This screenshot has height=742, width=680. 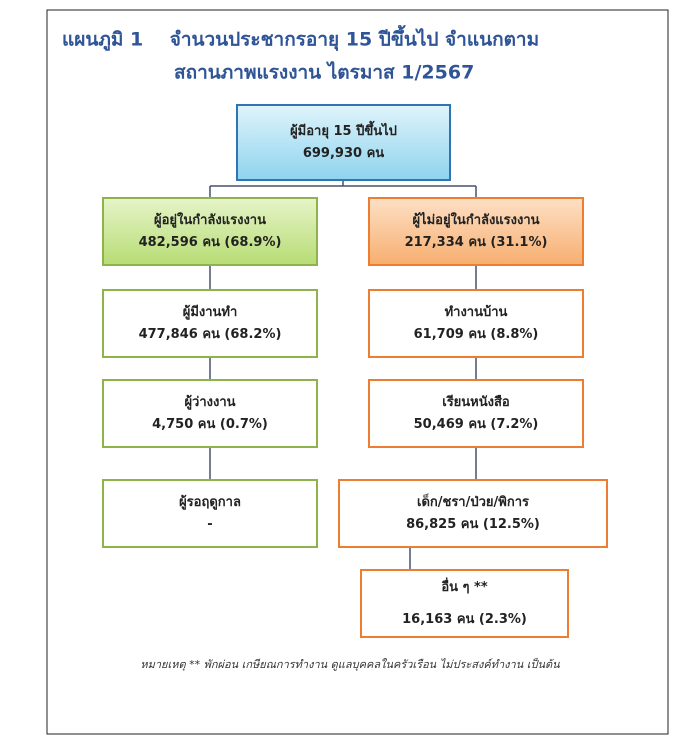 I want to click on node-label: ผู้ว่างงาน, so click(x=209, y=402).